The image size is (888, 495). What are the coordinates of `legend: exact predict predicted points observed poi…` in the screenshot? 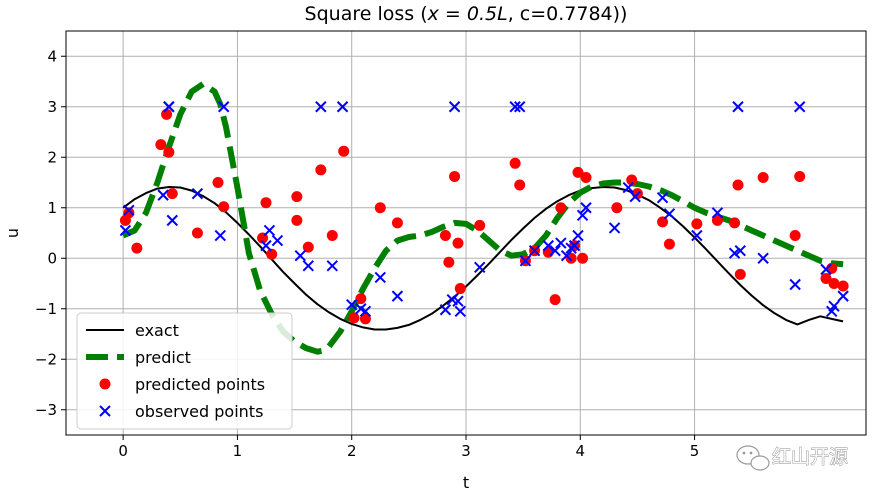 It's located at (184, 371).